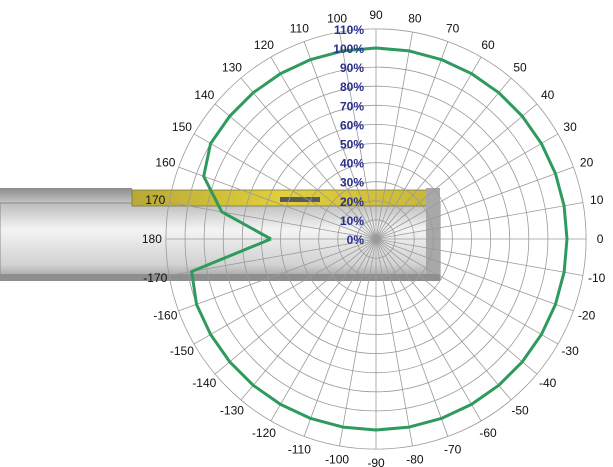  I want to click on housing-bottom-edge, so click(220, 277).